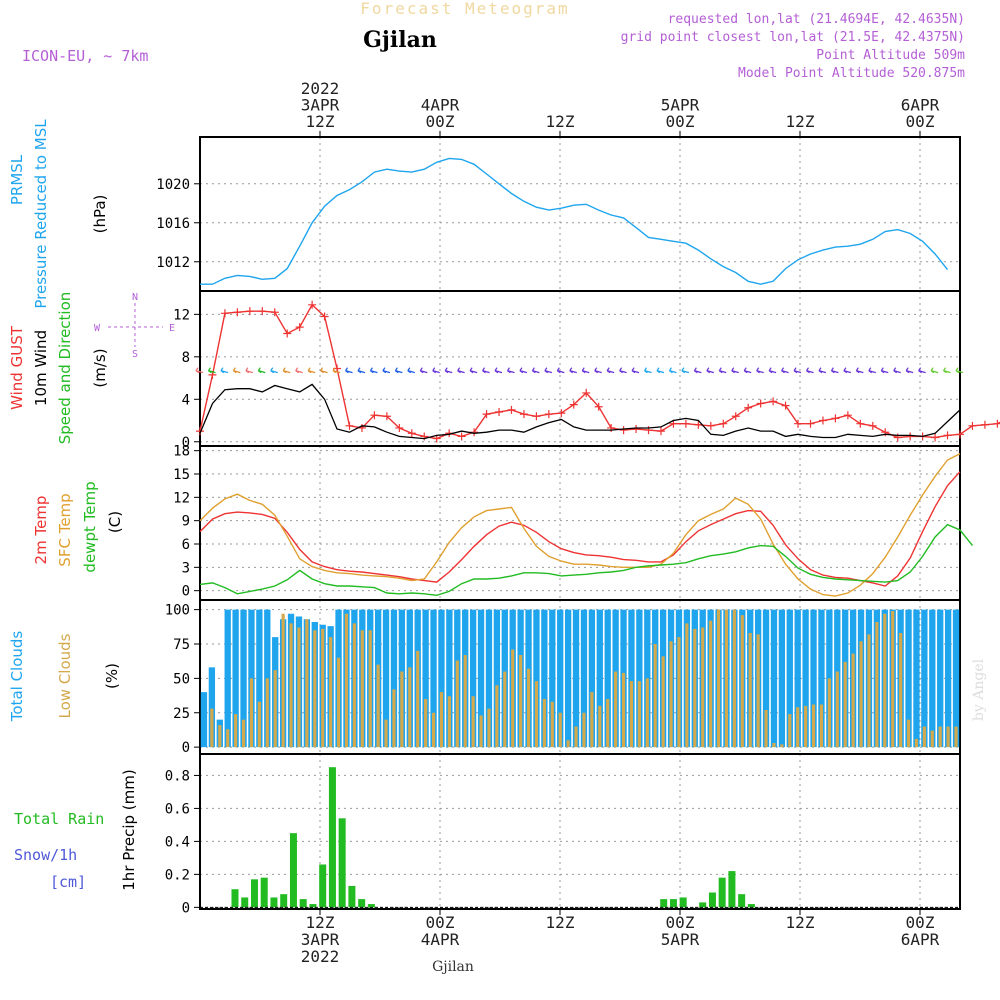  Describe the element at coordinates (400, 40) in the screenshot. I see `location-title: Gjilan` at that location.